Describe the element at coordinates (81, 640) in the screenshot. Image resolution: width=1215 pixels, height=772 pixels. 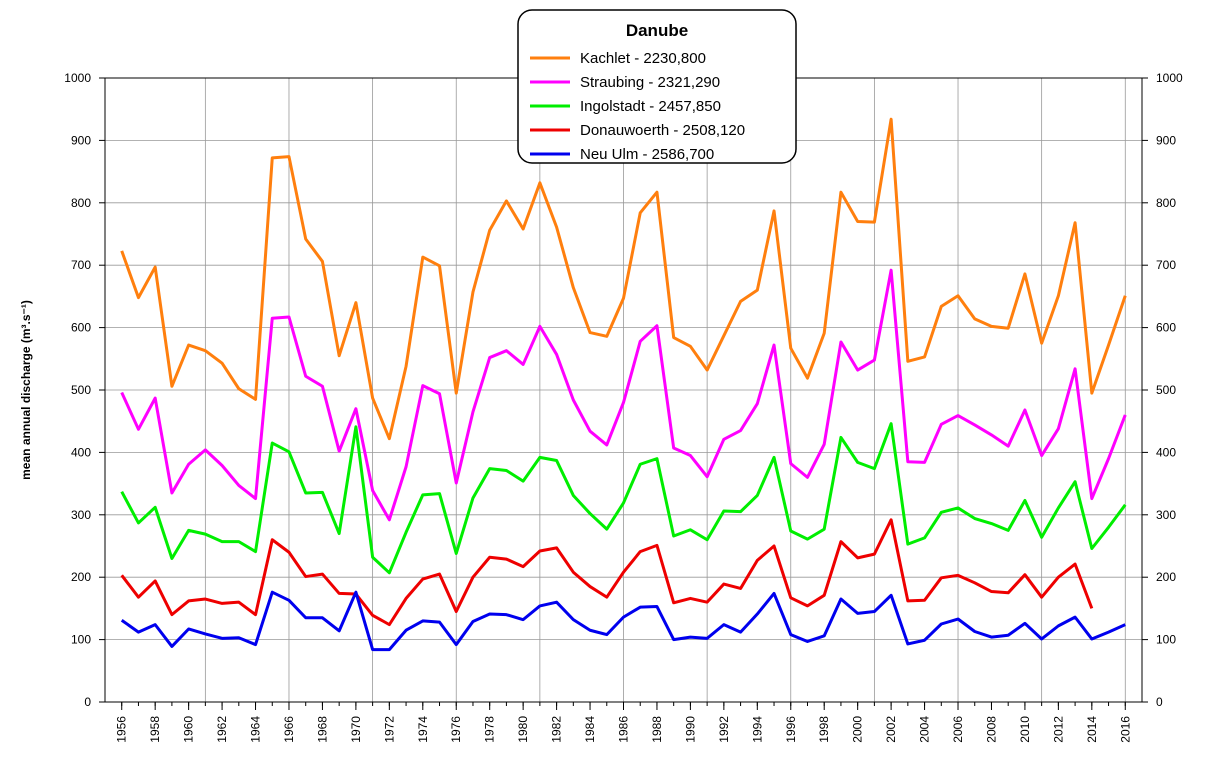
I see `y-tick-label: 100` at that location.